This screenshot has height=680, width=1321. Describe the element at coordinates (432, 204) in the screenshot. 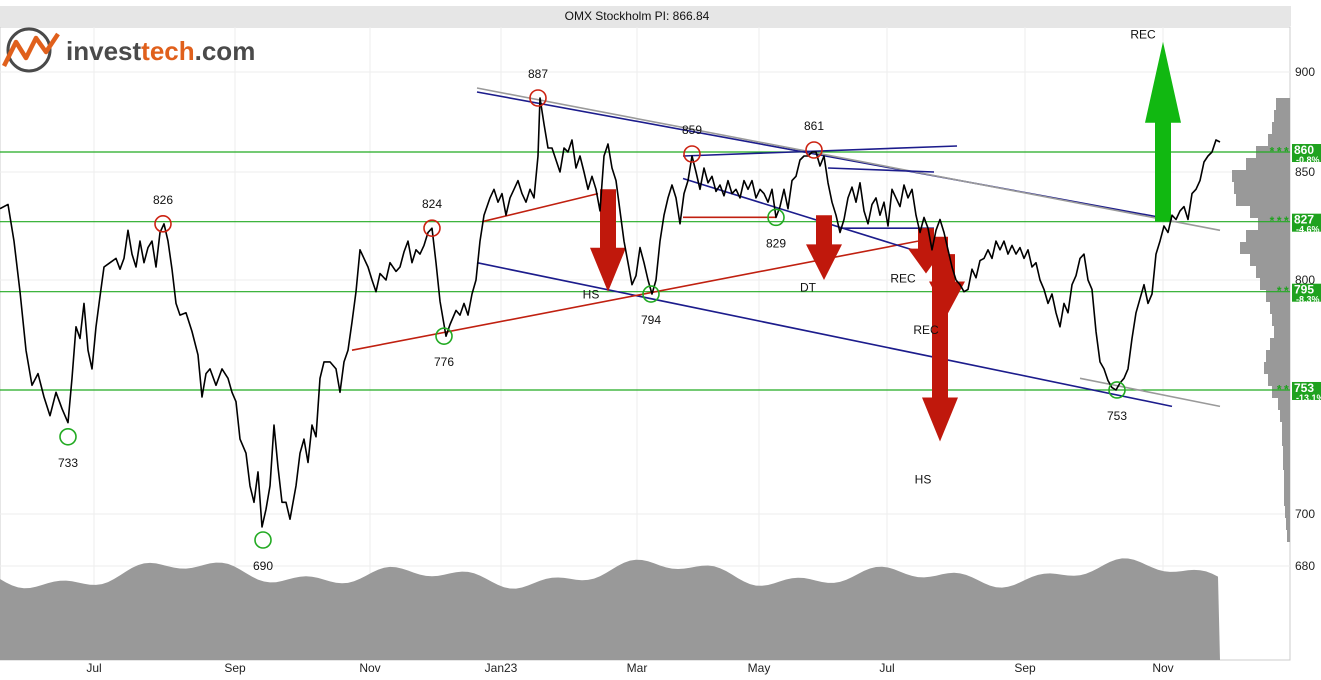

I see `extreme-value-label: 824` at that location.